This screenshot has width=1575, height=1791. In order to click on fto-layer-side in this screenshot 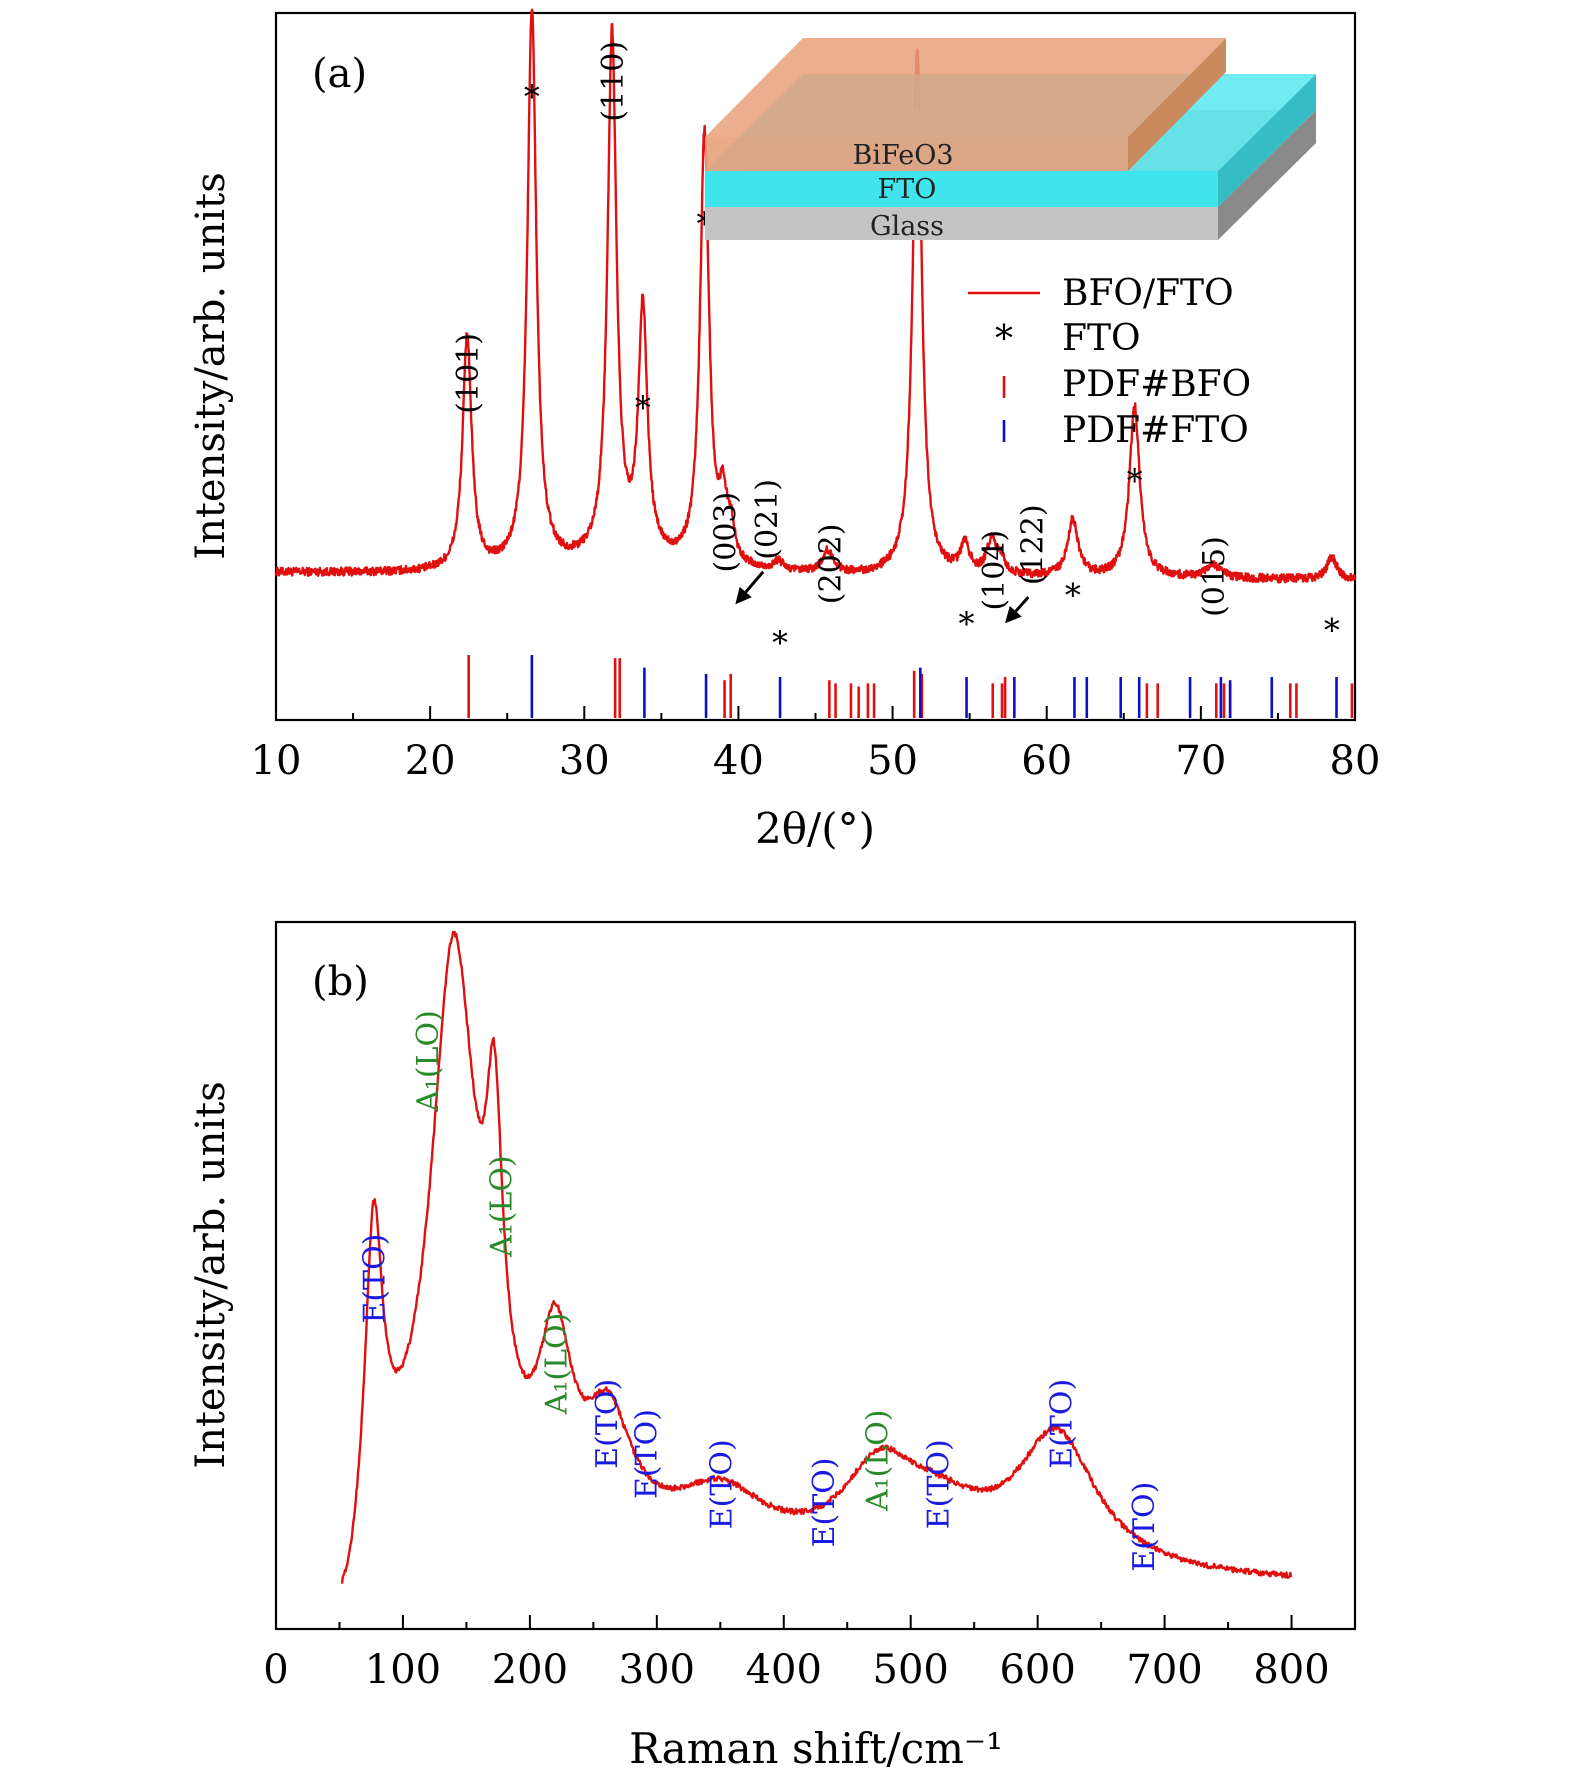, I will do `click(1267, 140)`.